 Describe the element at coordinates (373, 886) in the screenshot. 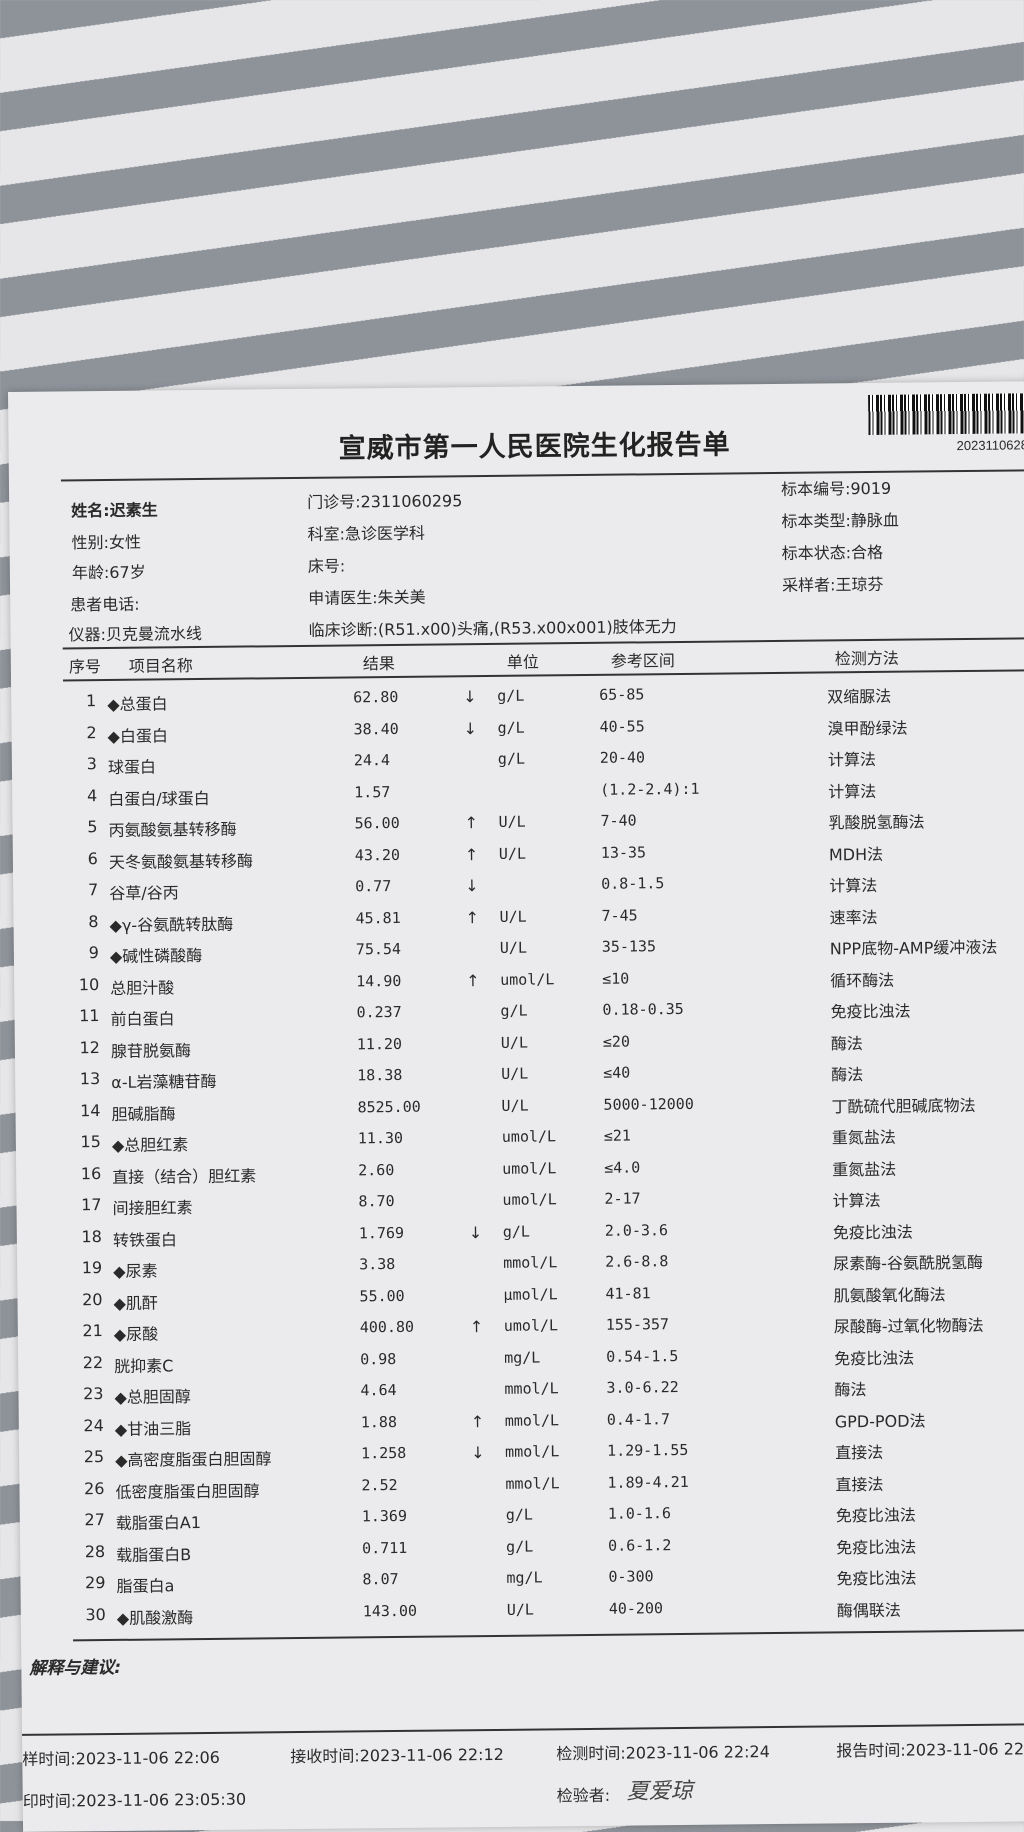

I see `row-result: 0.77` at that location.